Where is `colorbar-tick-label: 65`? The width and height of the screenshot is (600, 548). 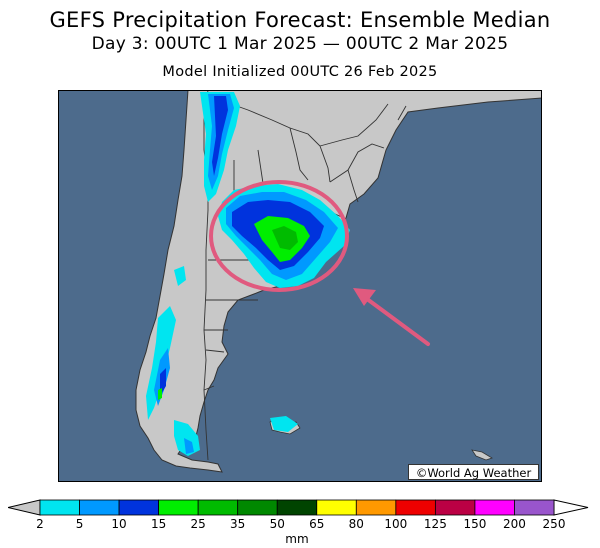
colorbar-tick-label: 65 is located at coordinates (316, 524).